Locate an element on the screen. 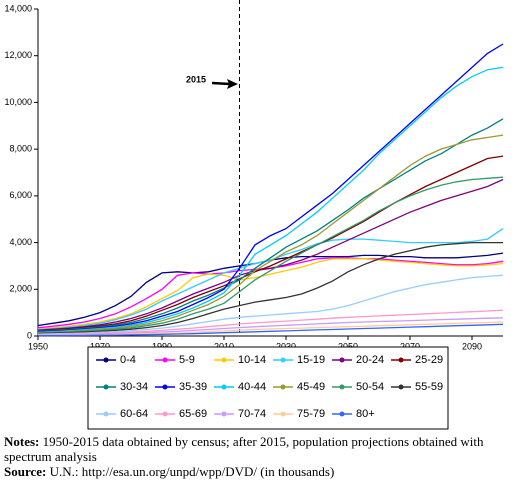  legend-label: 35-39 is located at coordinates (193, 387).